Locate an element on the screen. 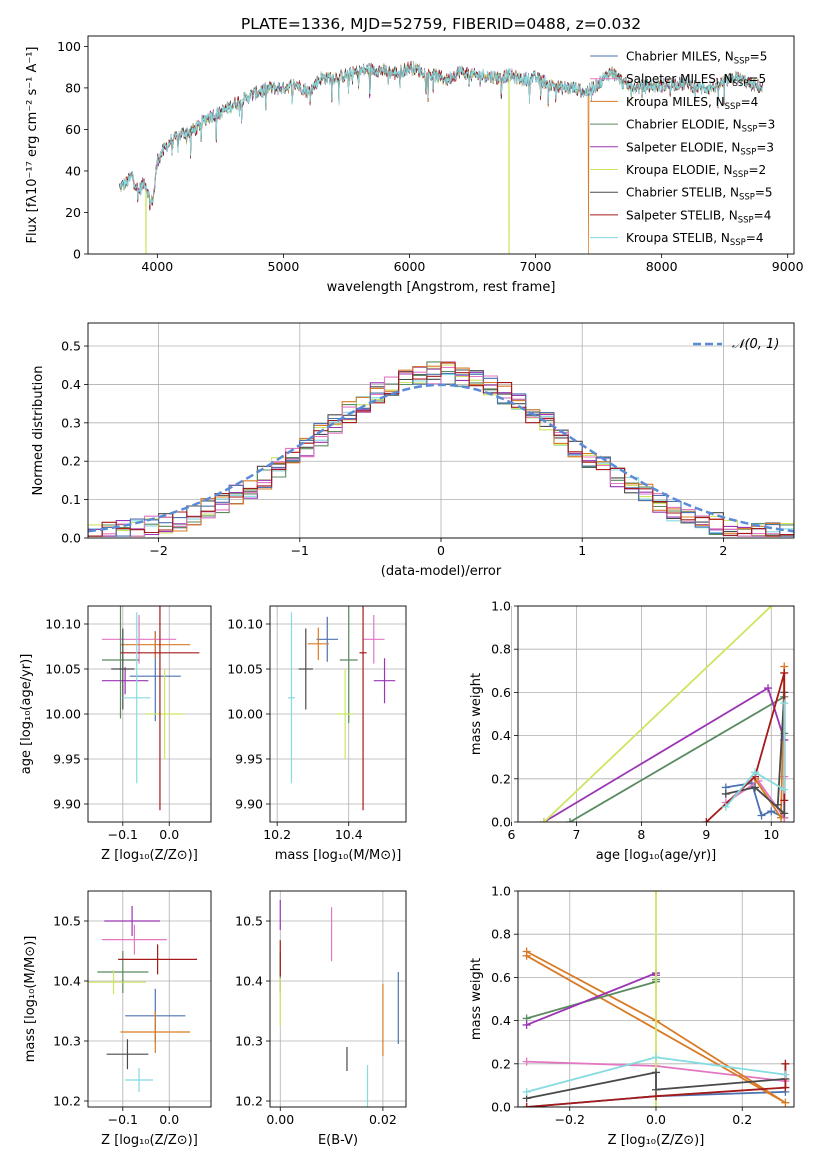  legend-entry: Kroupa STELIB, NSSP=4 is located at coordinates (695, 239).